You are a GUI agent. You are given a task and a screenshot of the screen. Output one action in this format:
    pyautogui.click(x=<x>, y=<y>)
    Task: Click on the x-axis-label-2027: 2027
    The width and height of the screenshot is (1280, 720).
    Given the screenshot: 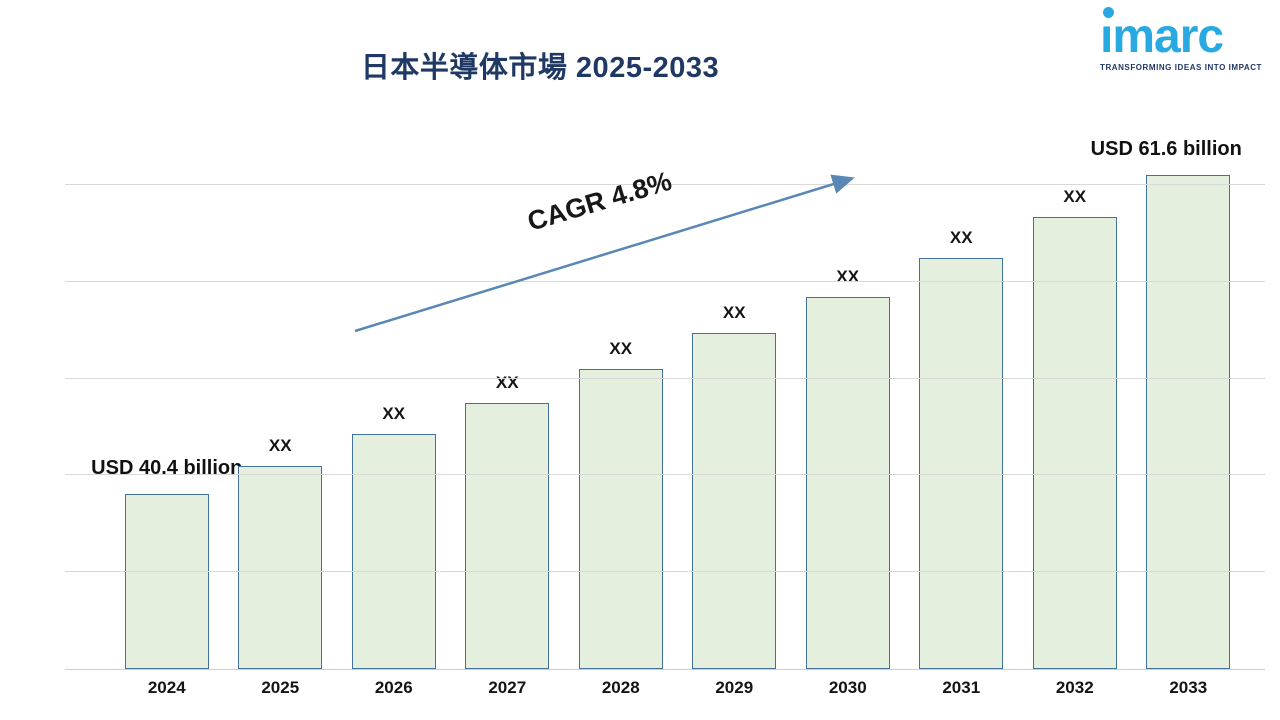 What is the action you would take?
    pyautogui.click(x=507, y=687)
    